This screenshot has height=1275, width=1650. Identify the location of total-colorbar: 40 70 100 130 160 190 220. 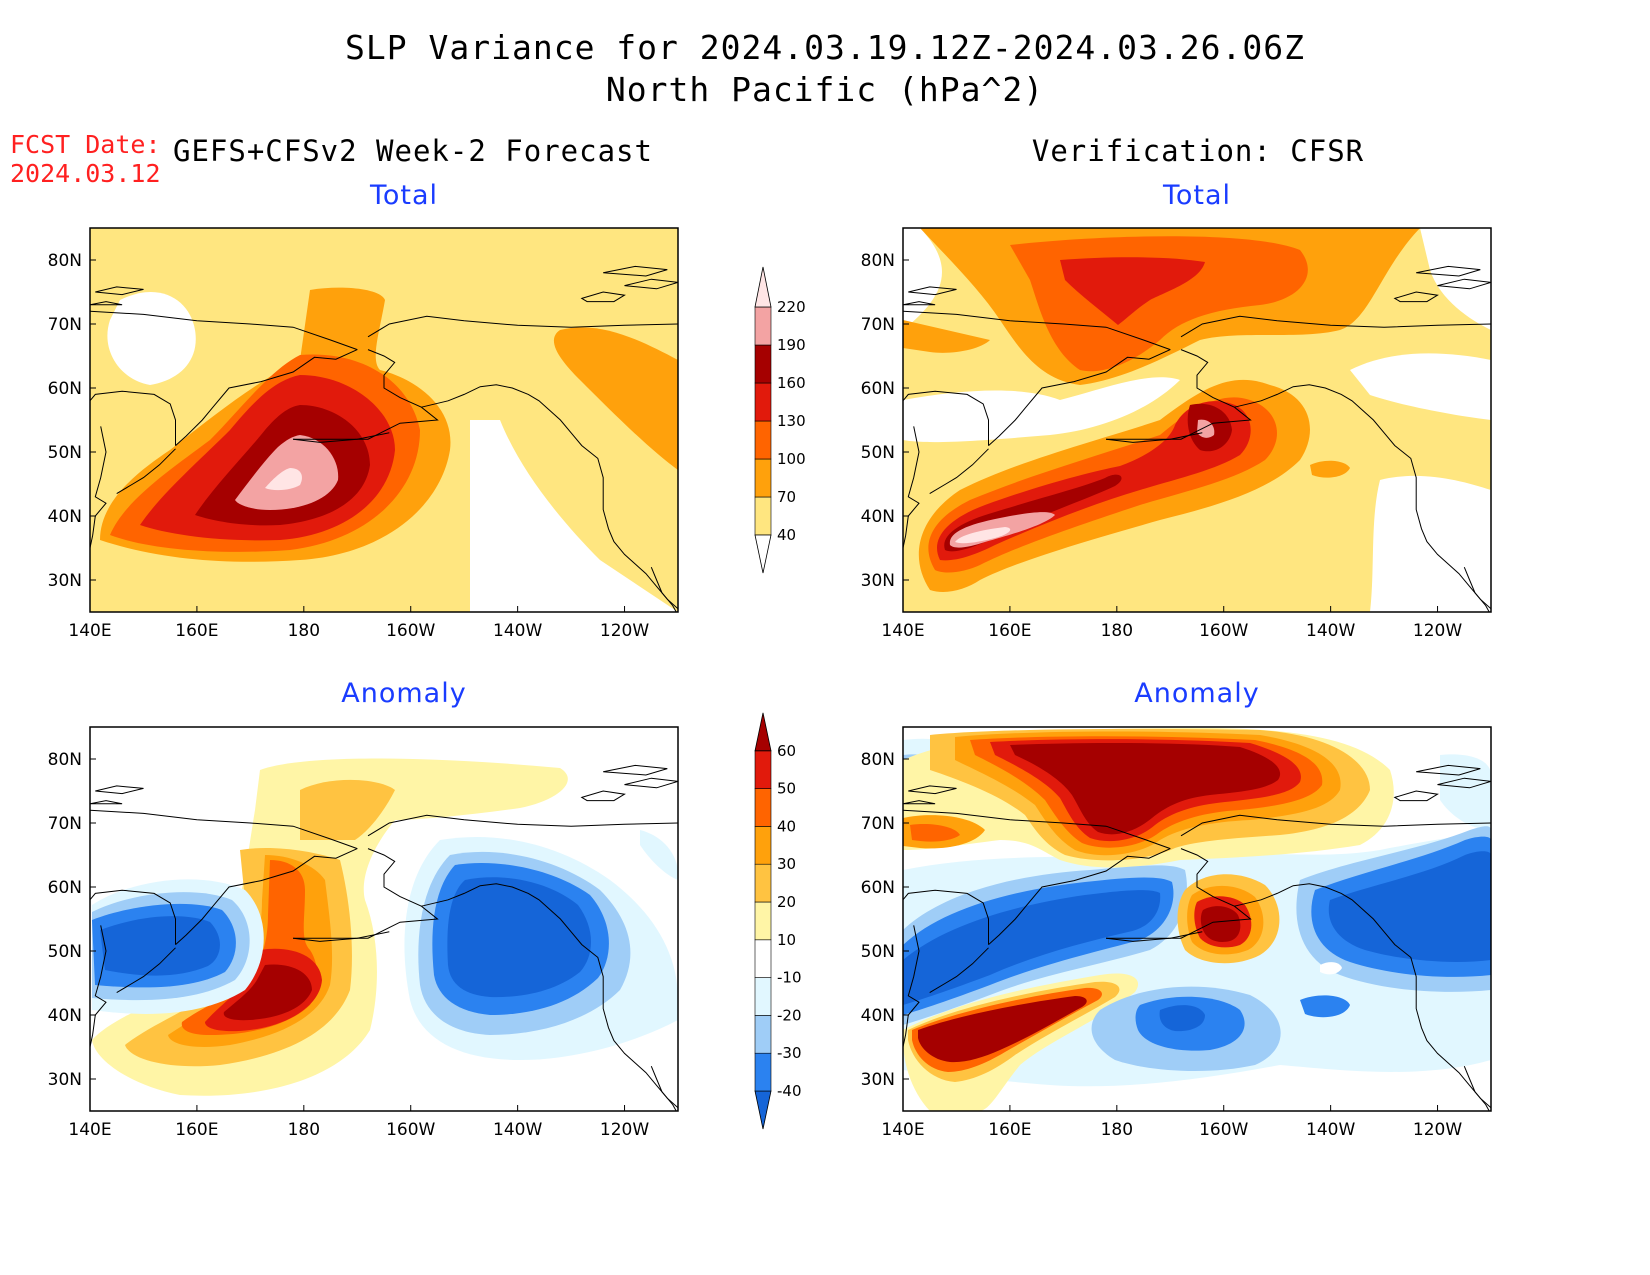
(780, 420).